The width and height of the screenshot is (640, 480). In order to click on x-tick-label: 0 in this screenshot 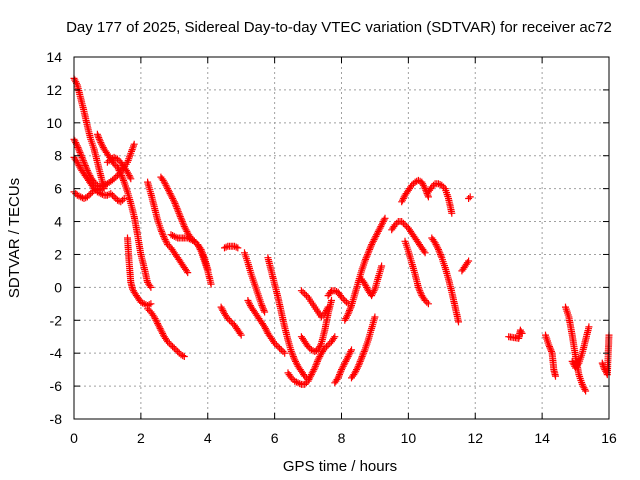, I will do `click(74, 438)`.